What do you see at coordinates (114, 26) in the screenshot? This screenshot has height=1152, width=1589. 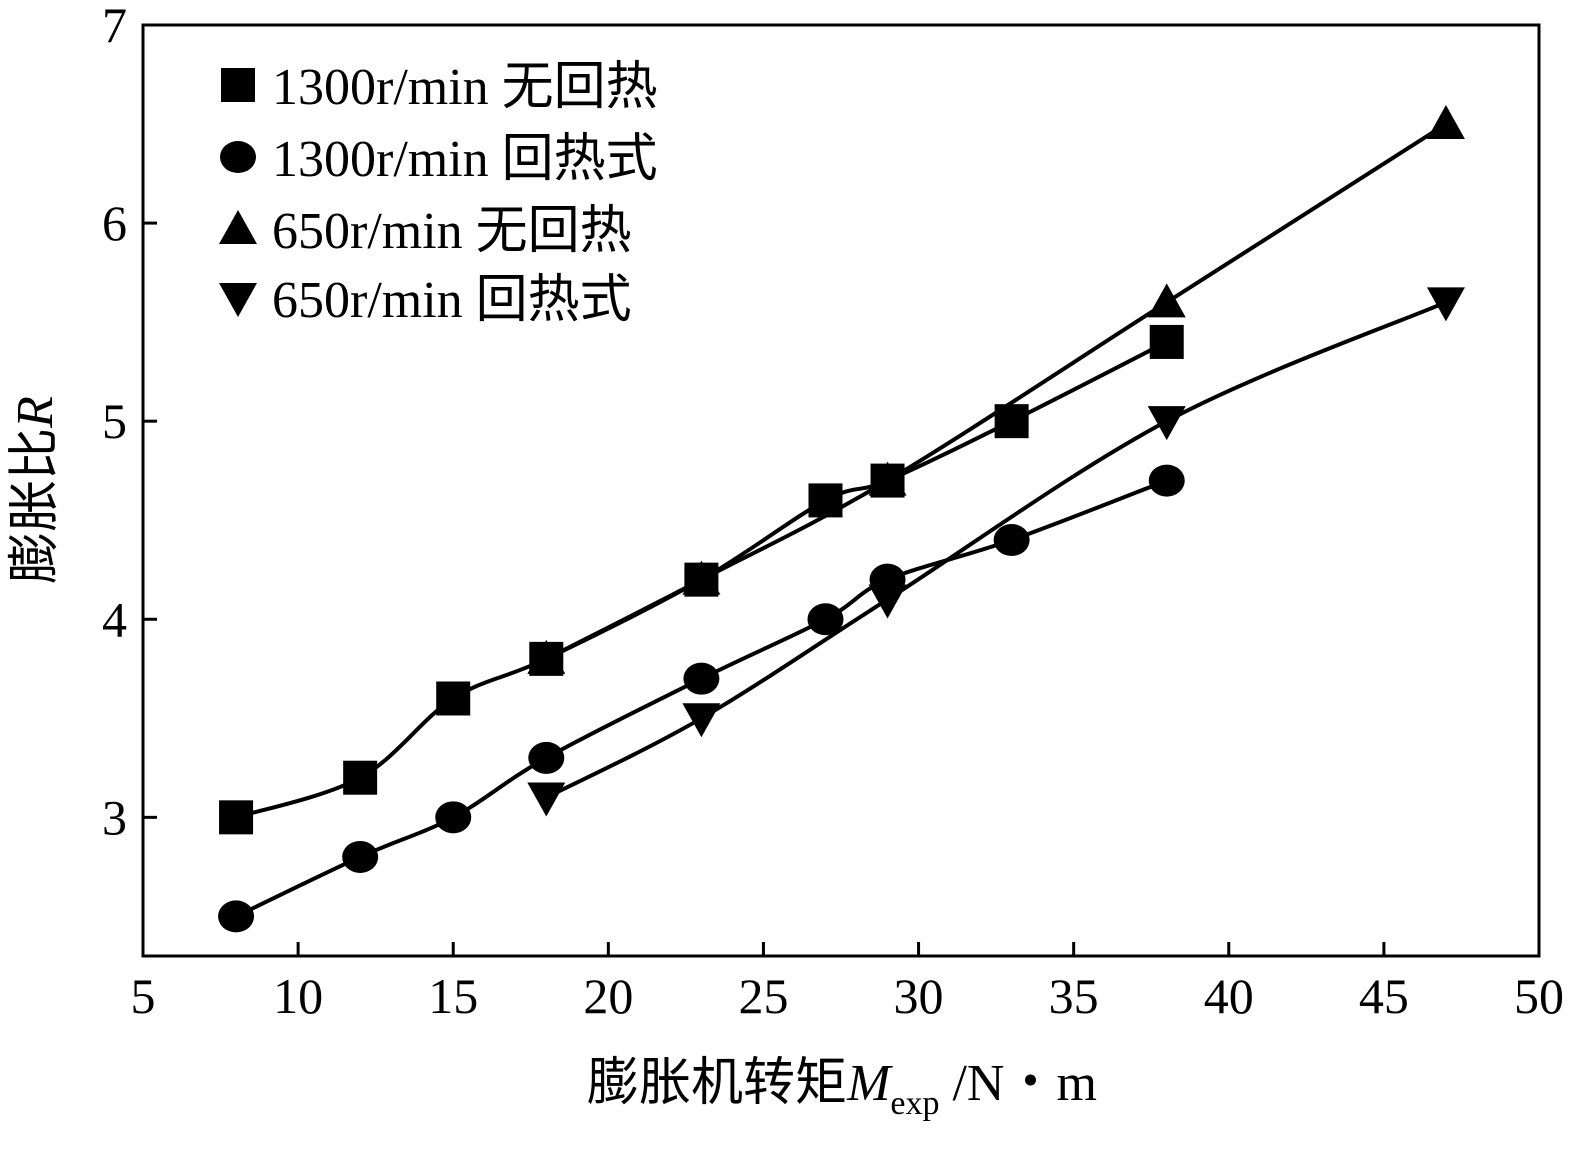 I see `y-tick-label: 7` at bounding box center [114, 26].